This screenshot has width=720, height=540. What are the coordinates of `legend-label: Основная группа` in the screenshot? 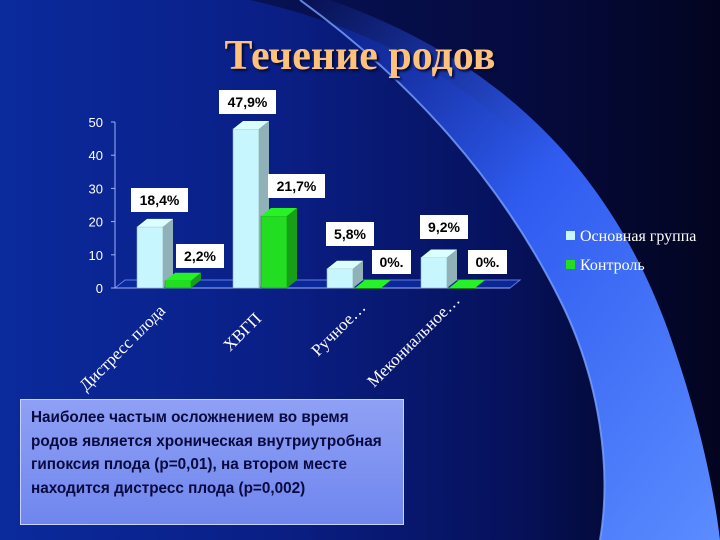 It's located at (638, 236).